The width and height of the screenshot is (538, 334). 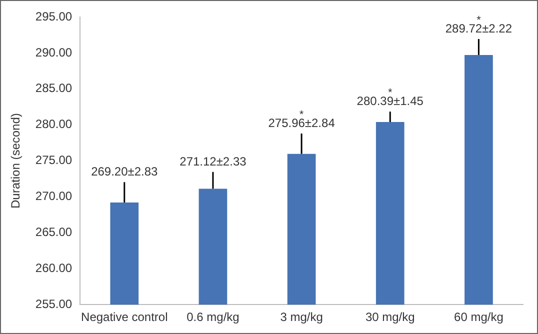 What do you see at coordinates (213, 317) in the screenshot?
I see `x-tick-label: 0.6 mg/kg` at bounding box center [213, 317].